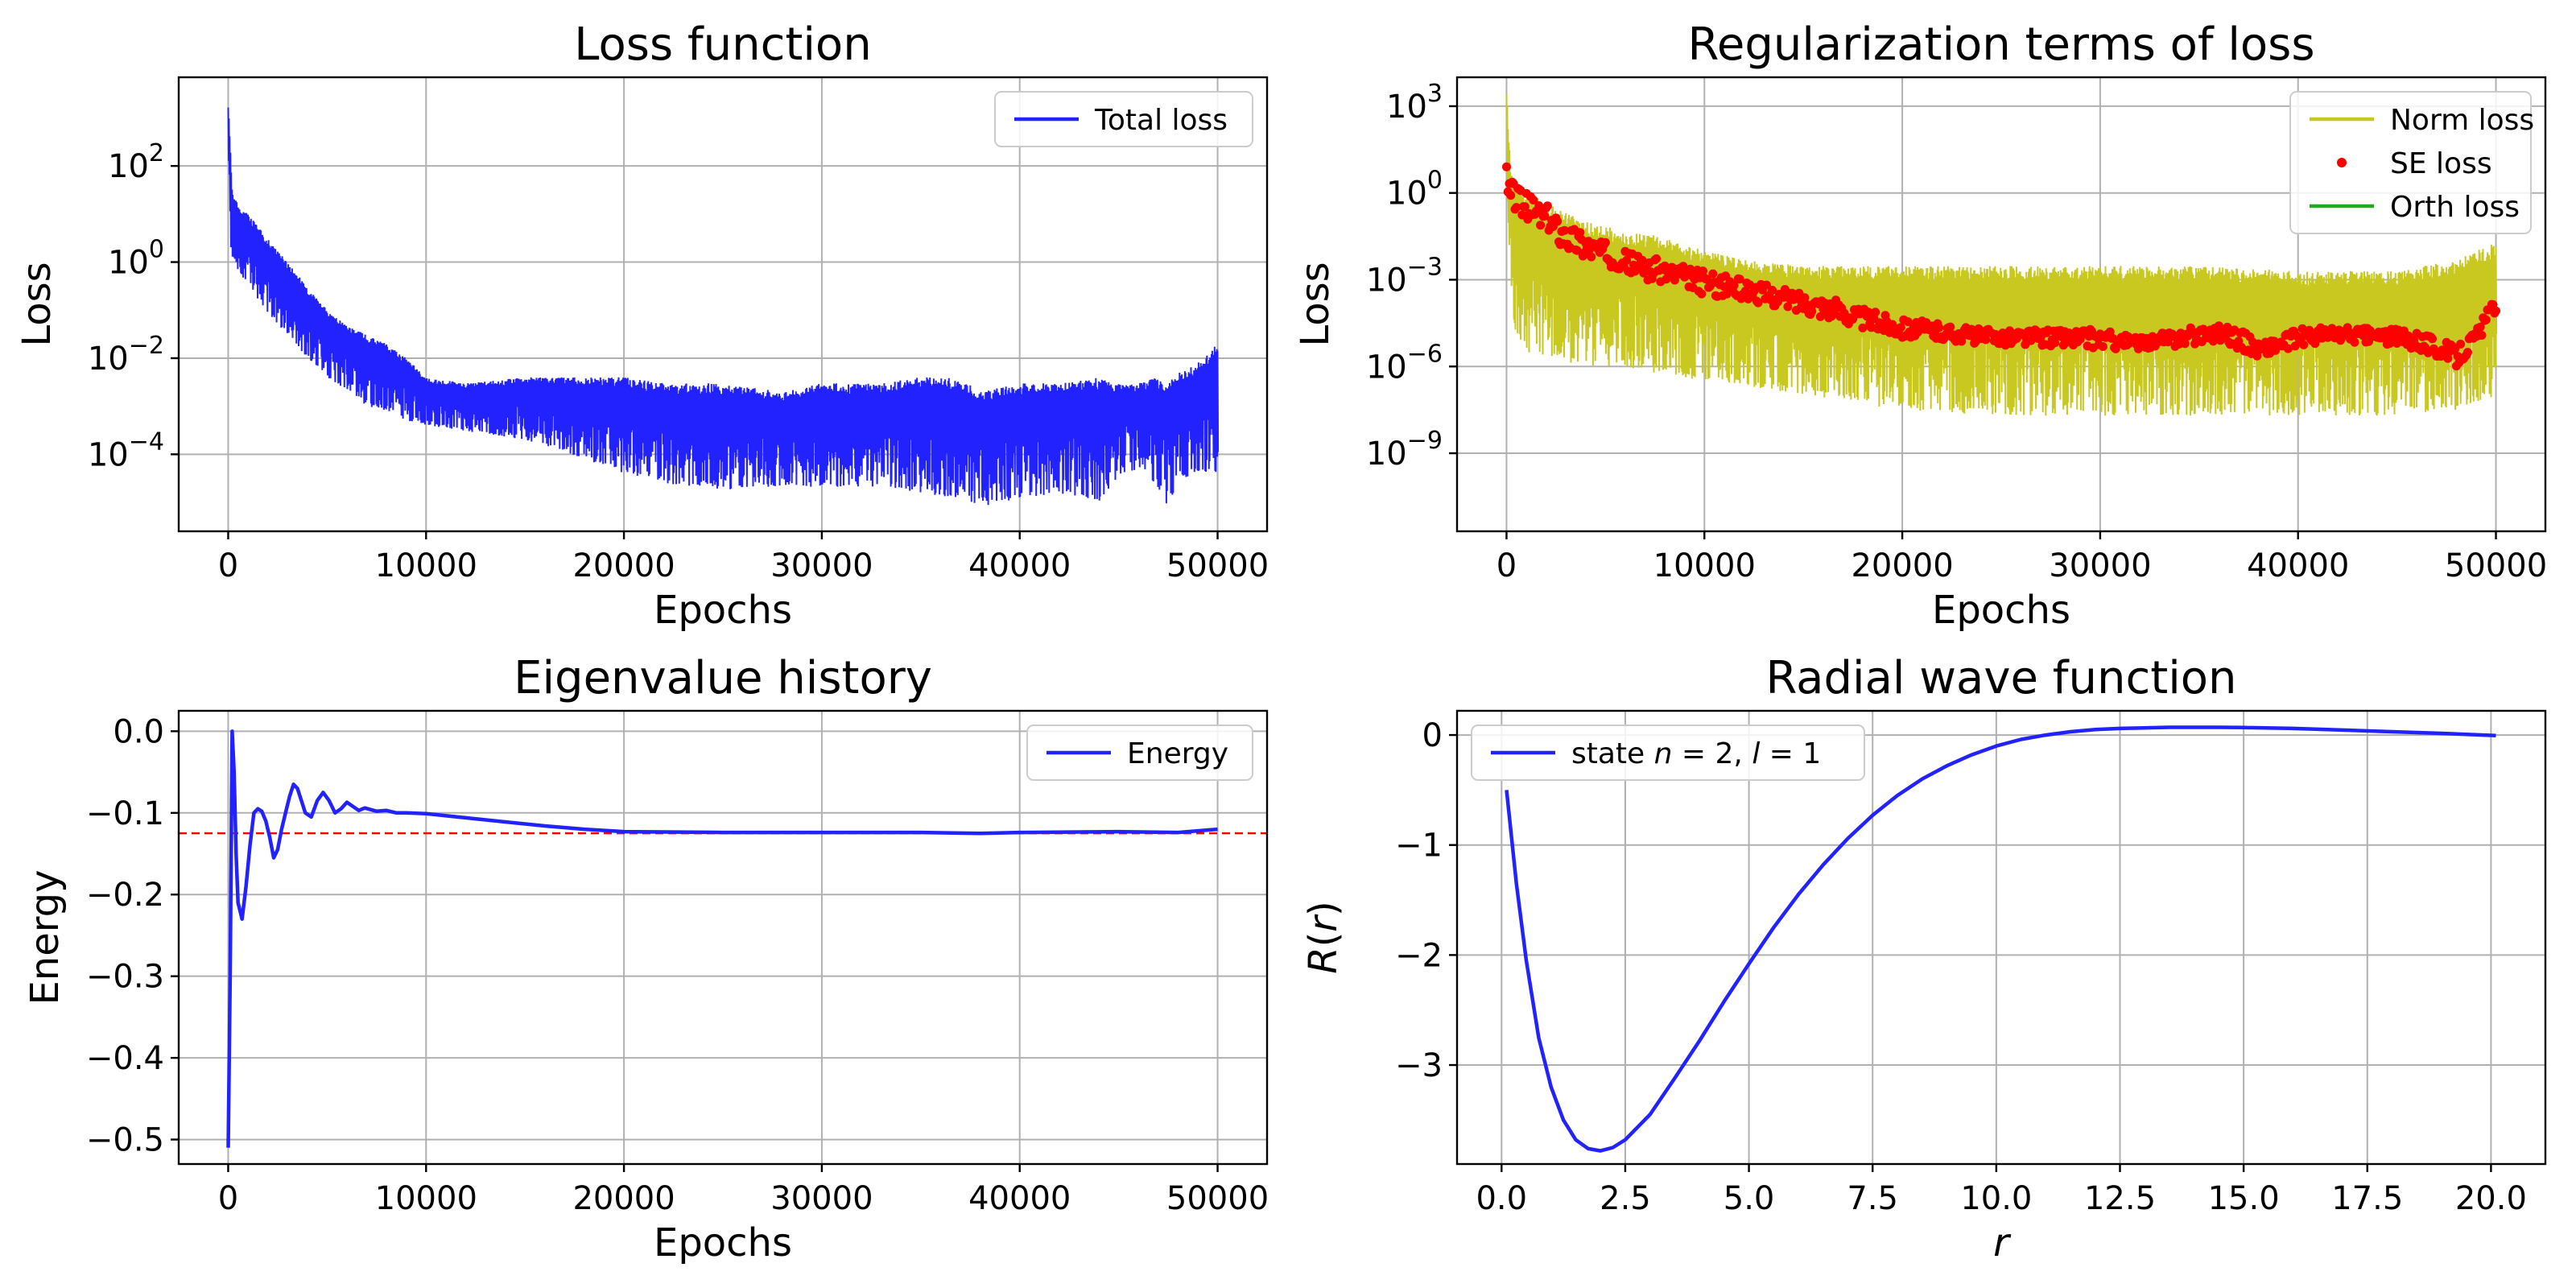 Image resolution: width=2576 pixels, height=1288 pixels. I want to click on series-total-loss, so click(723, 306).